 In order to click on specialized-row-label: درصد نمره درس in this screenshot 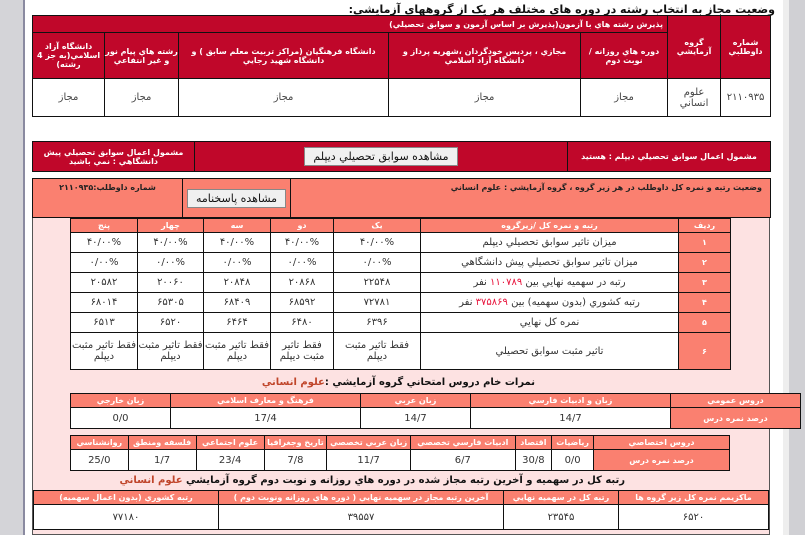, I will do `click(661, 460)`.